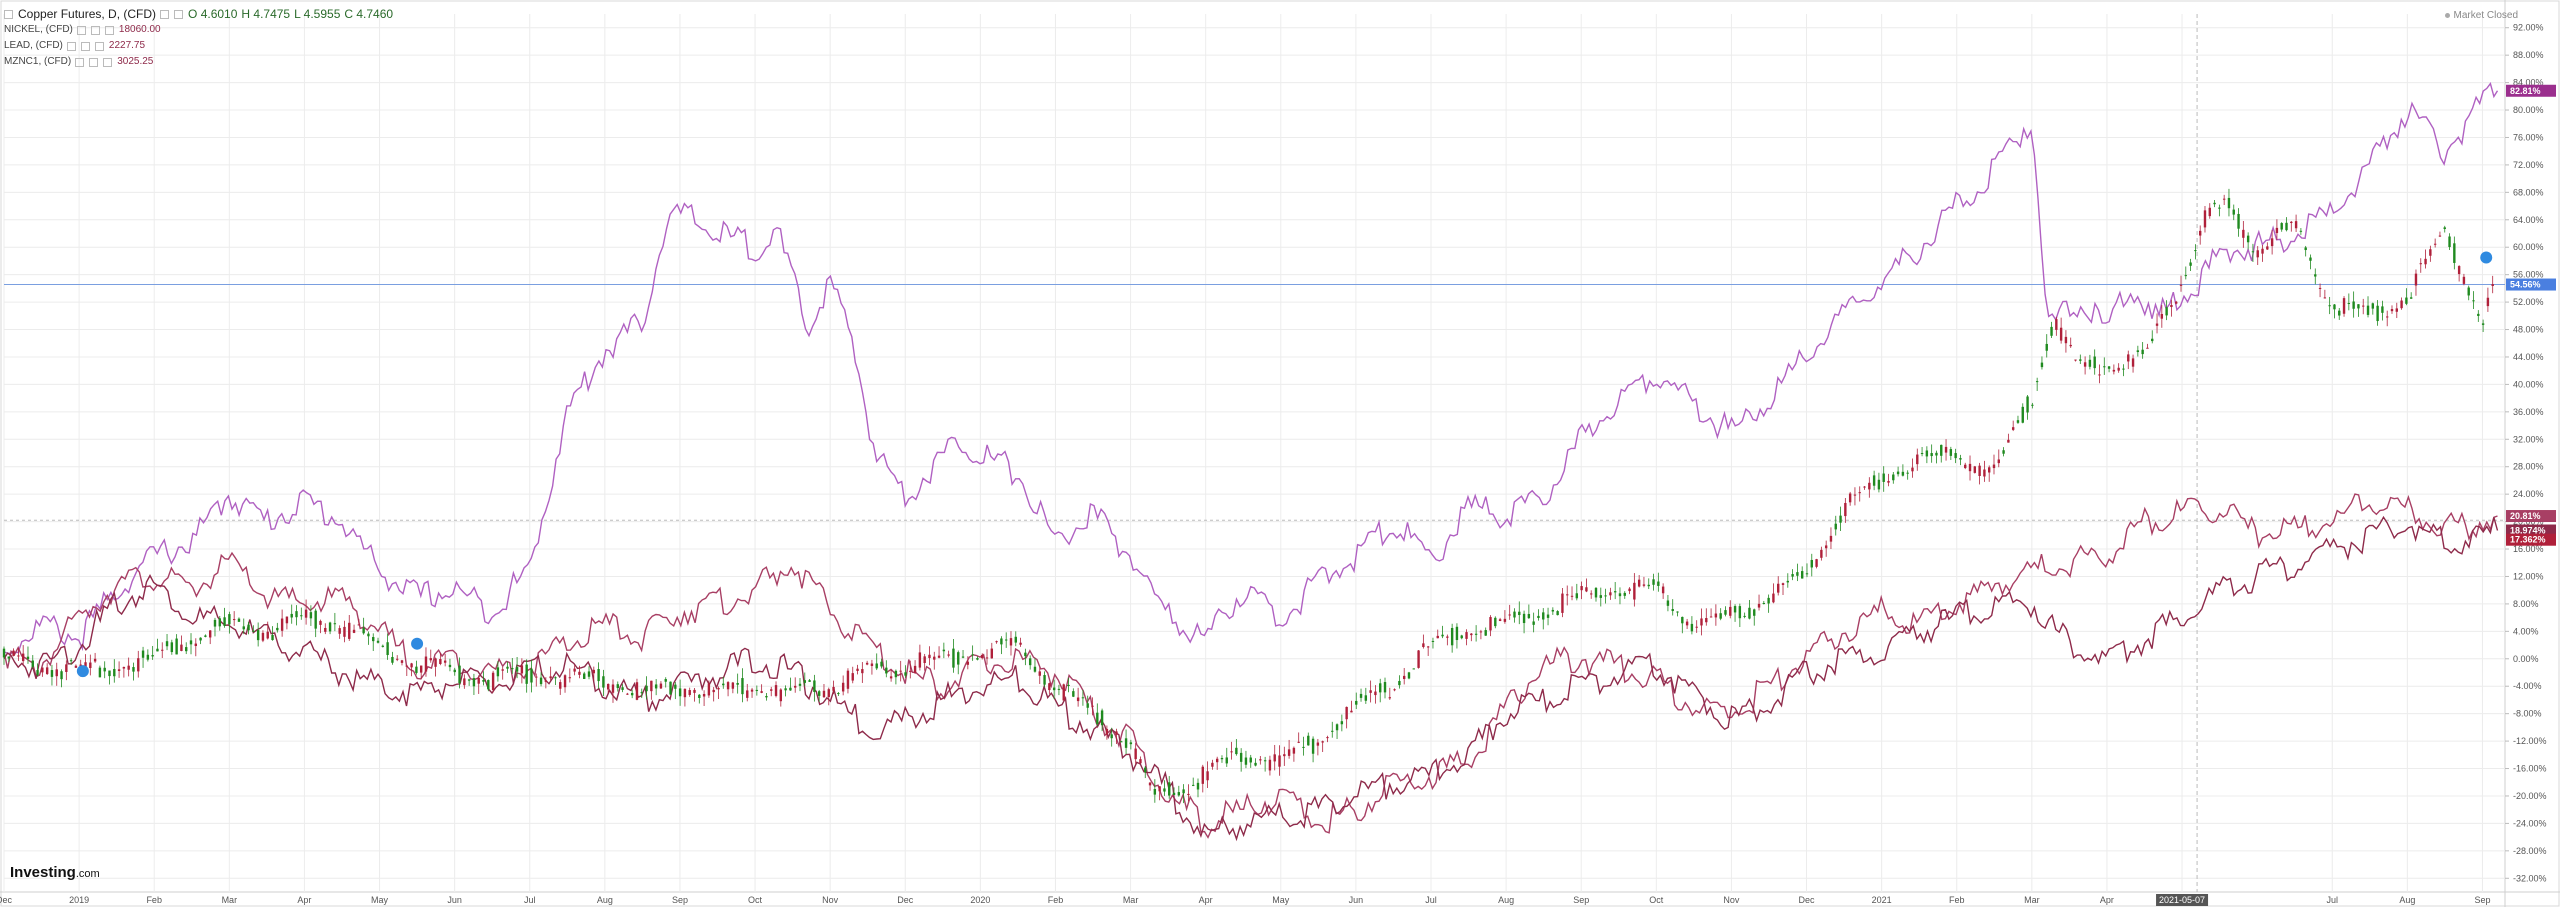 The width and height of the screenshot is (2560, 907). What do you see at coordinates (8, 14) in the screenshot?
I see `collapse-icon` at bounding box center [8, 14].